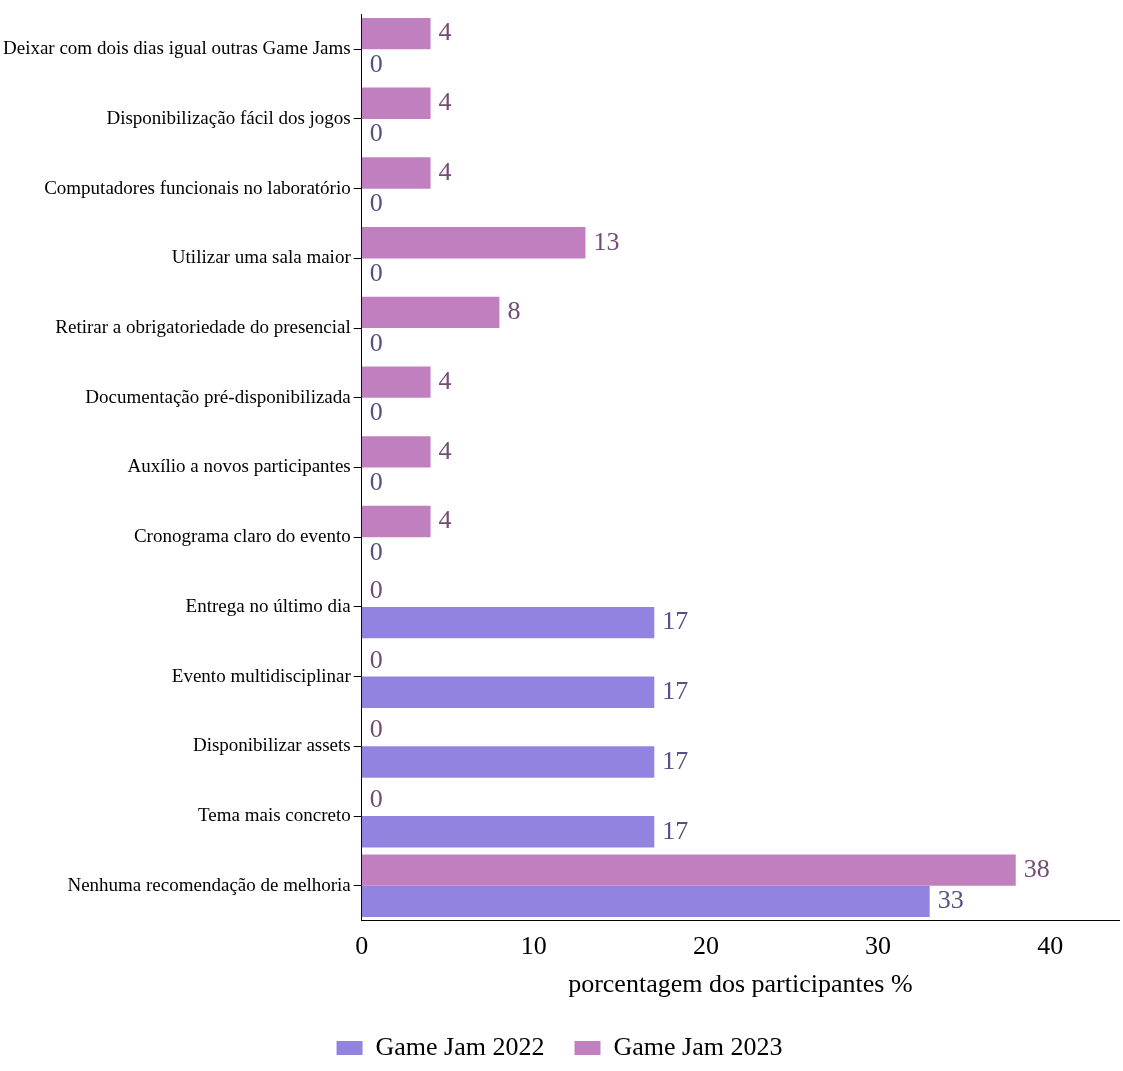 This screenshot has width=1123, height=1071. Describe the element at coordinates (203, 327) in the screenshot. I see `y-tick-label: Retirar a obrigatoriedade do presencial` at that location.